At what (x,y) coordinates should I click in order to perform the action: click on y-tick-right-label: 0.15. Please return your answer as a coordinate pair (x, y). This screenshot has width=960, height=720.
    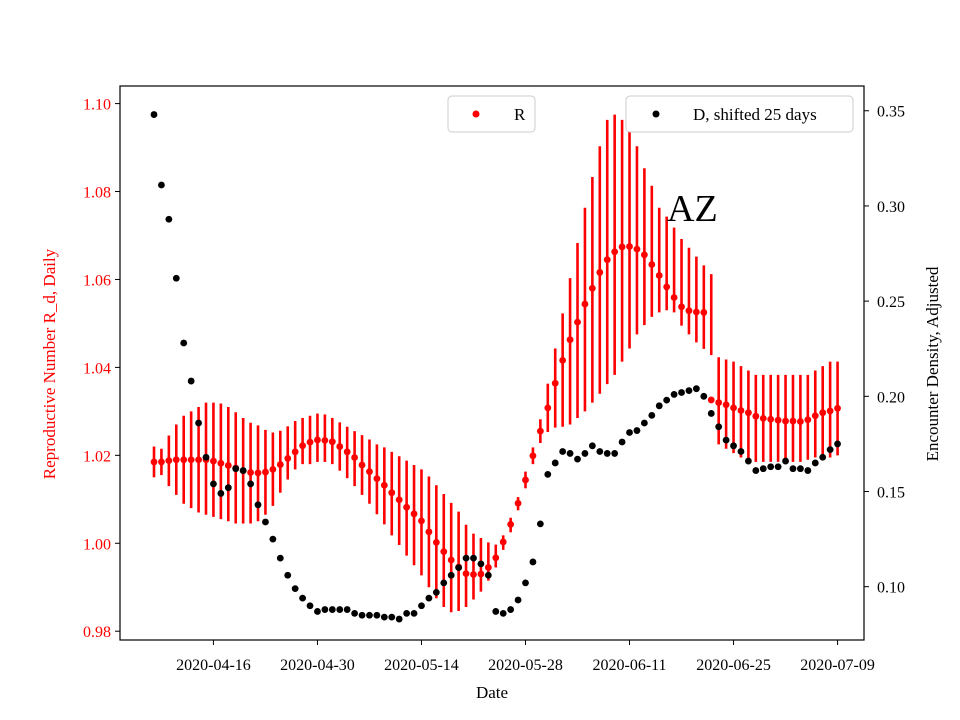
    Looking at the image, I should click on (891, 493).